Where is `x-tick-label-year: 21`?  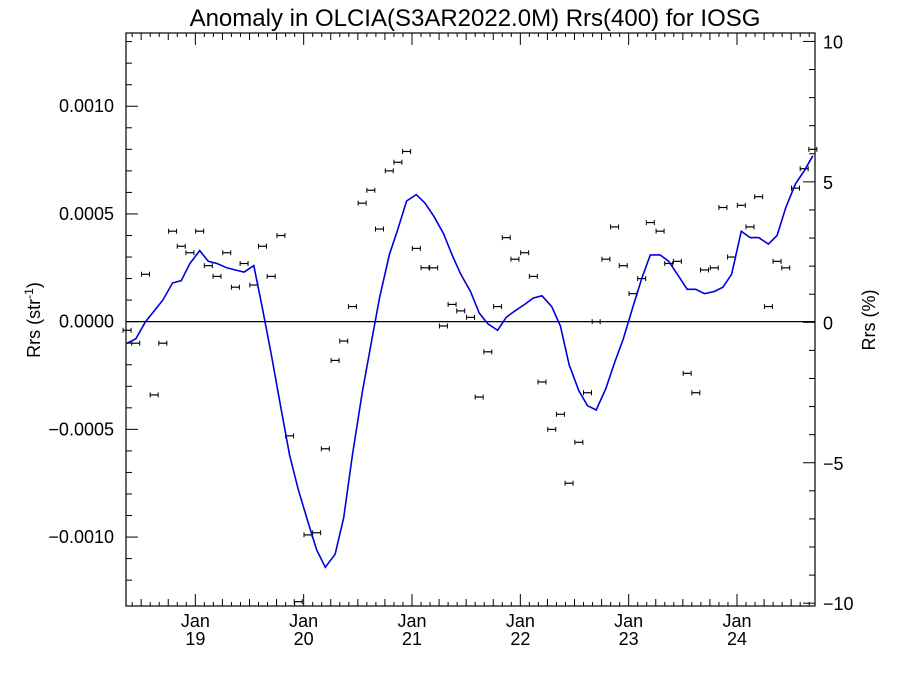
x-tick-label-year: 21 is located at coordinates (412, 639).